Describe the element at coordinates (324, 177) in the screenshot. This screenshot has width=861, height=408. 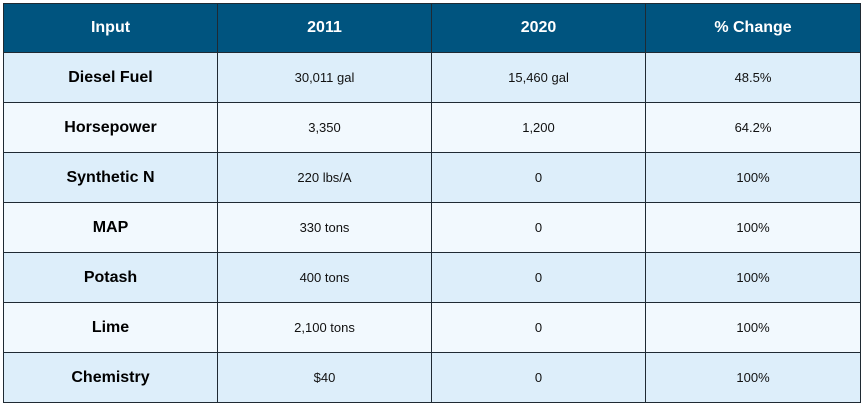
I see `value-2011: 220 lbs/A` at that location.